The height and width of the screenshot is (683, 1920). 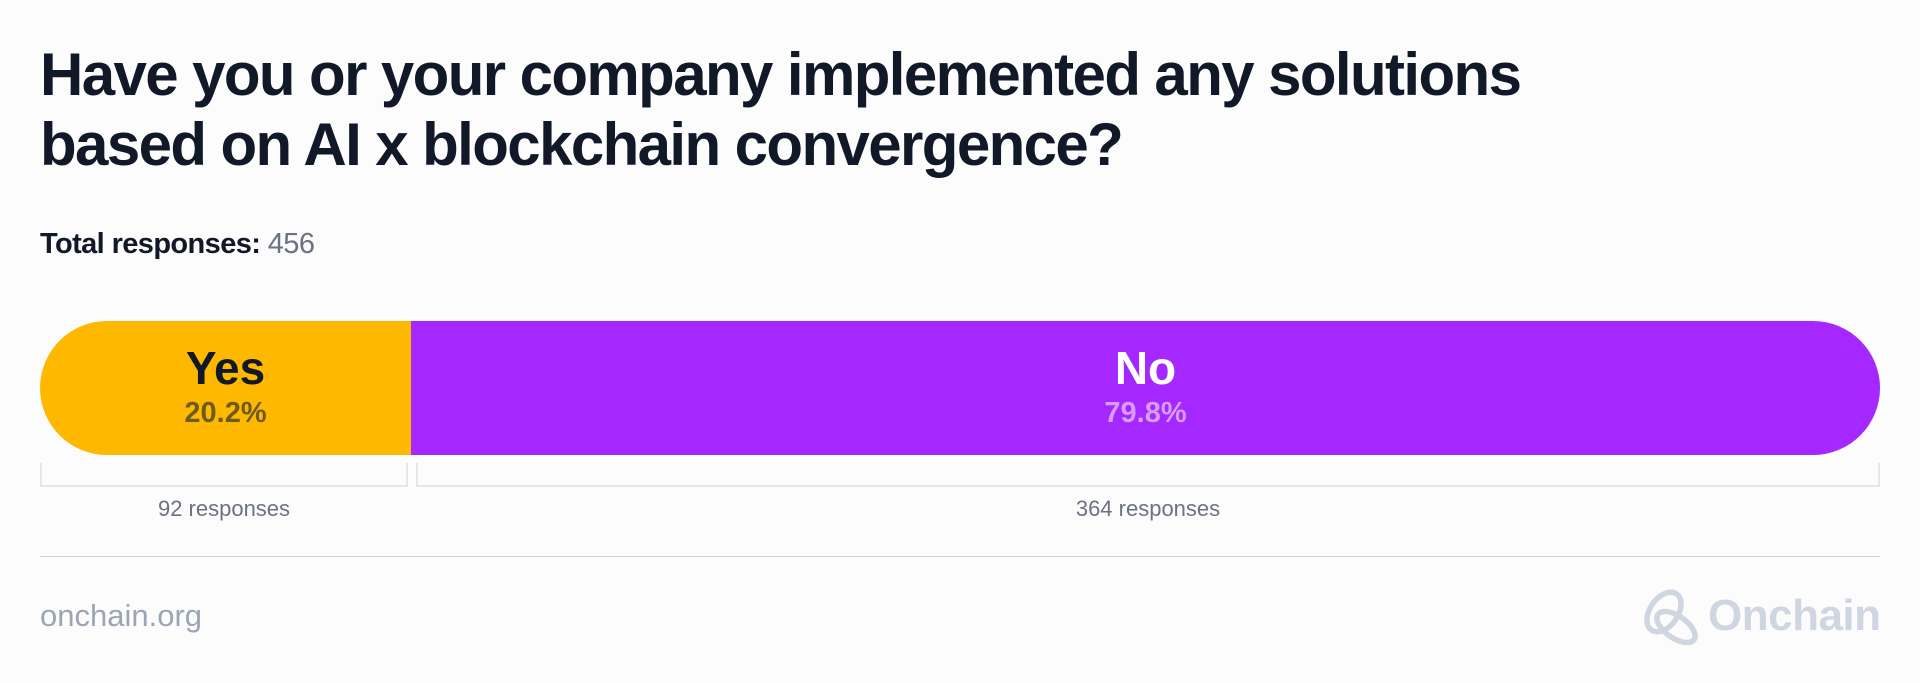 I want to click on segment-label-no: No, so click(x=1145, y=368).